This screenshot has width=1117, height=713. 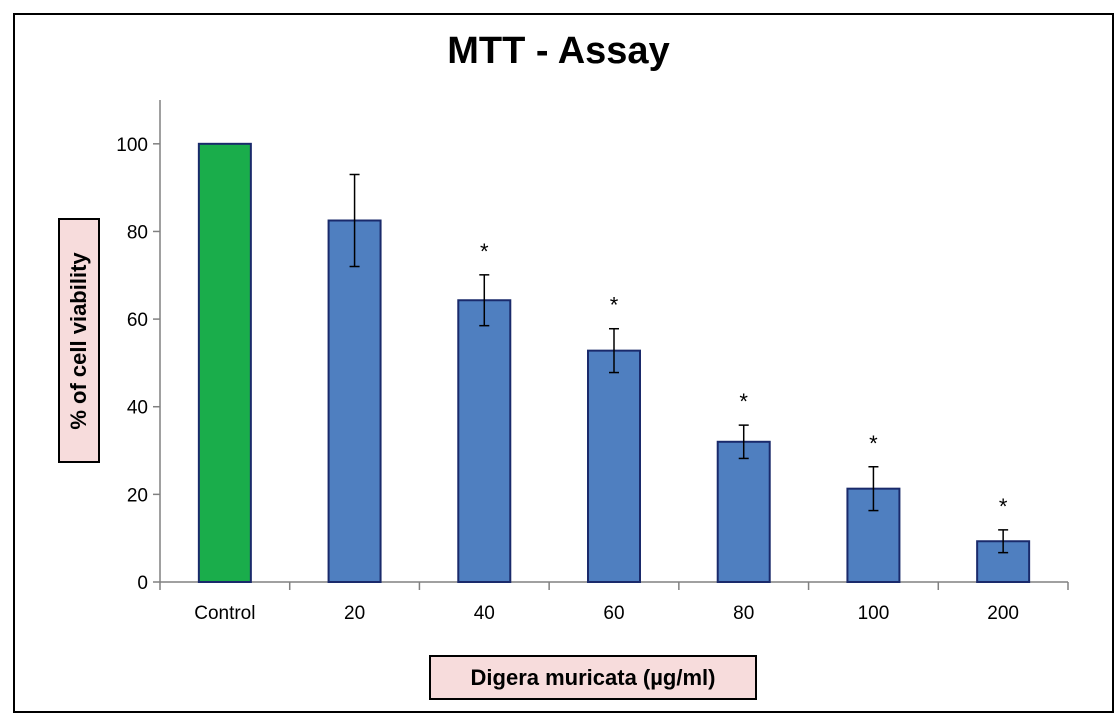 What do you see at coordinates (484, 613) in the screenshot?
I see `x-tick-label: 40` at bounding box center [484, 613].